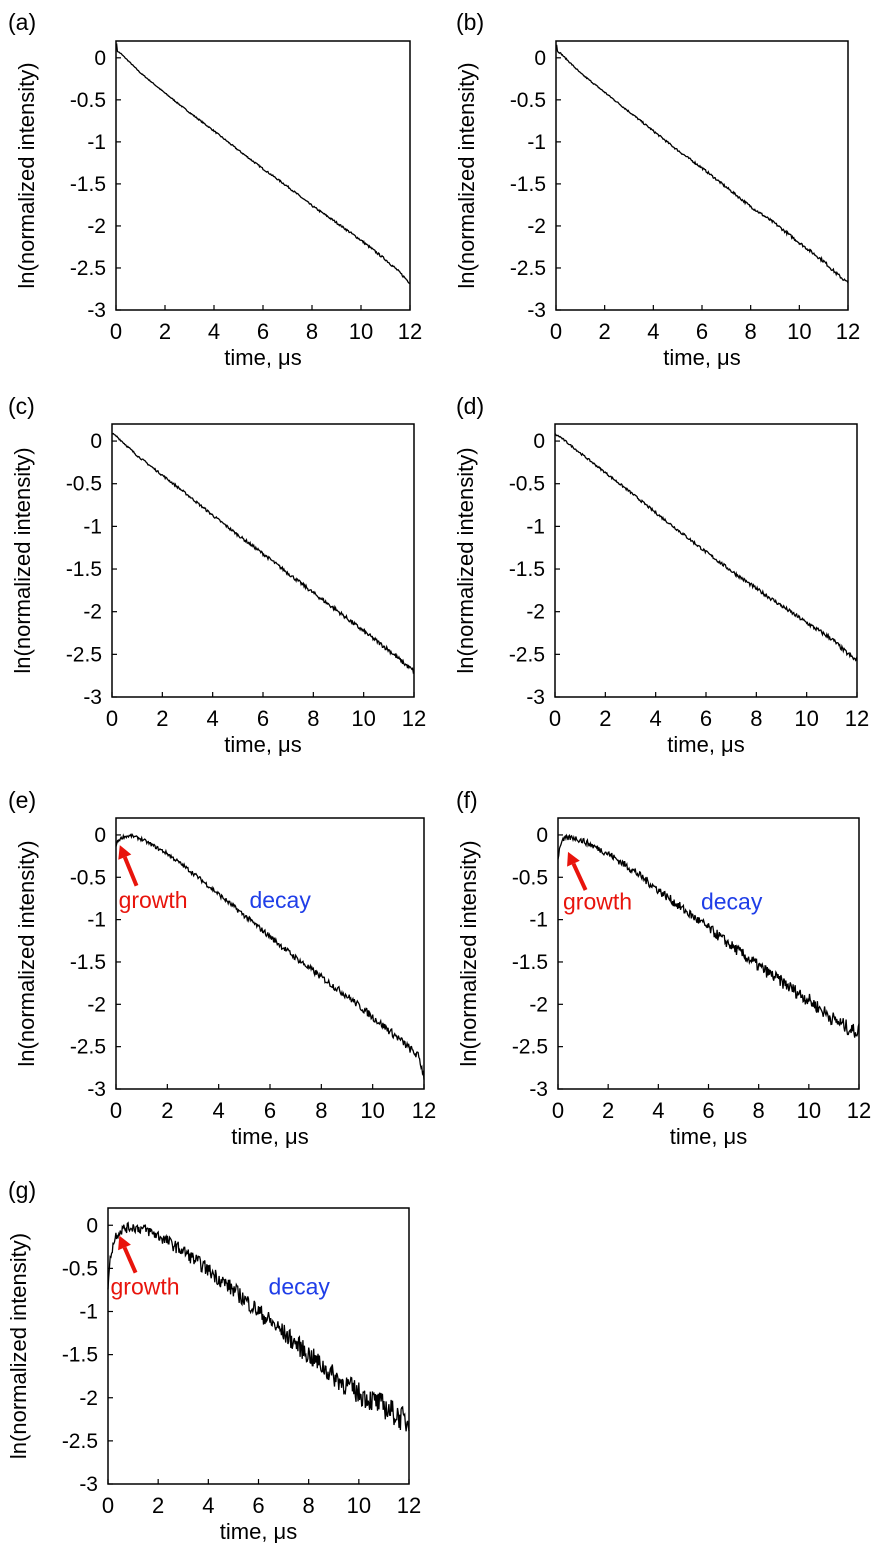 This screenshot has width=876, height=1568. Describe the element at coordinates (22, 800) in the screenshot. I see `panel-label: (e)` at that location.